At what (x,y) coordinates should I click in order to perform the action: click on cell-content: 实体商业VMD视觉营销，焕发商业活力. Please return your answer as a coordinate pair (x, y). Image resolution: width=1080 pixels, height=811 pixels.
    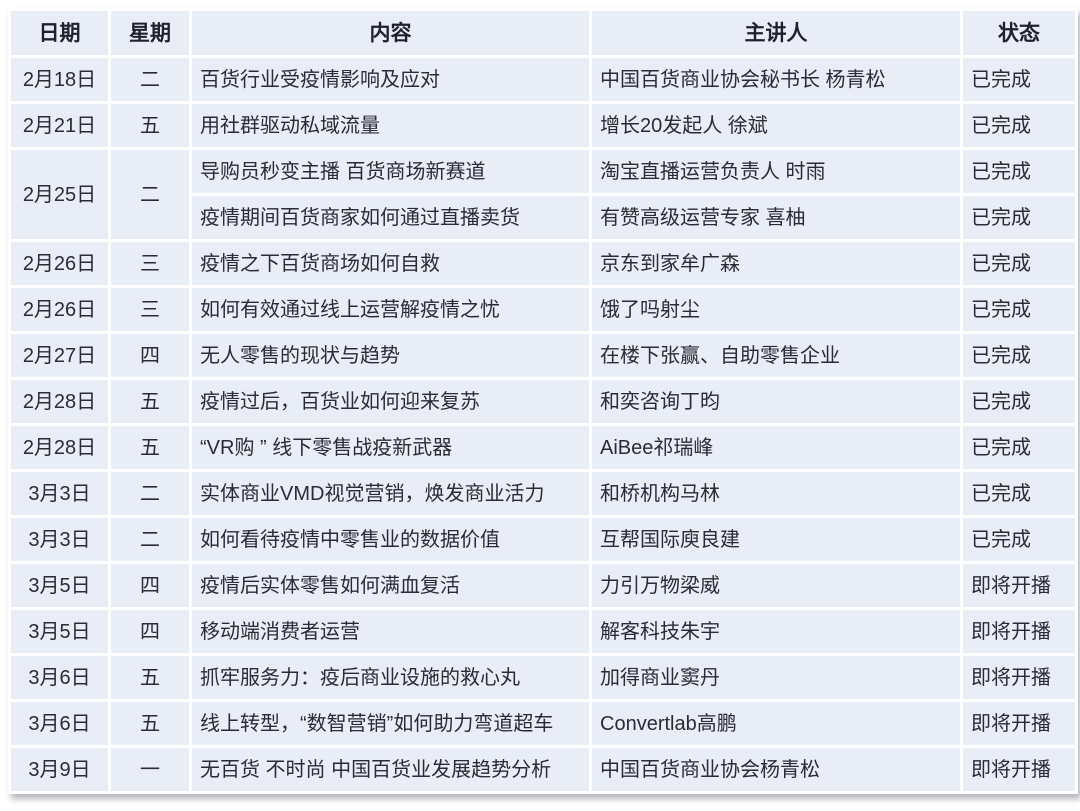
    Looking at the image, I should click on (390, 493).